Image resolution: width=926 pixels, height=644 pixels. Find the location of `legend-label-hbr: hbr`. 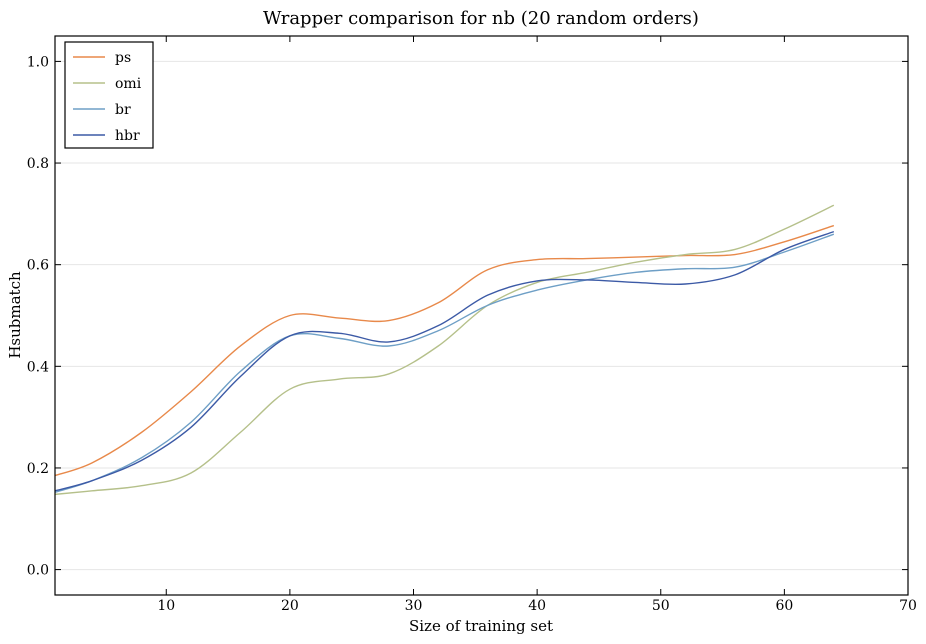

legend-label-hbr: hbr is located at coordinates (127, 136).